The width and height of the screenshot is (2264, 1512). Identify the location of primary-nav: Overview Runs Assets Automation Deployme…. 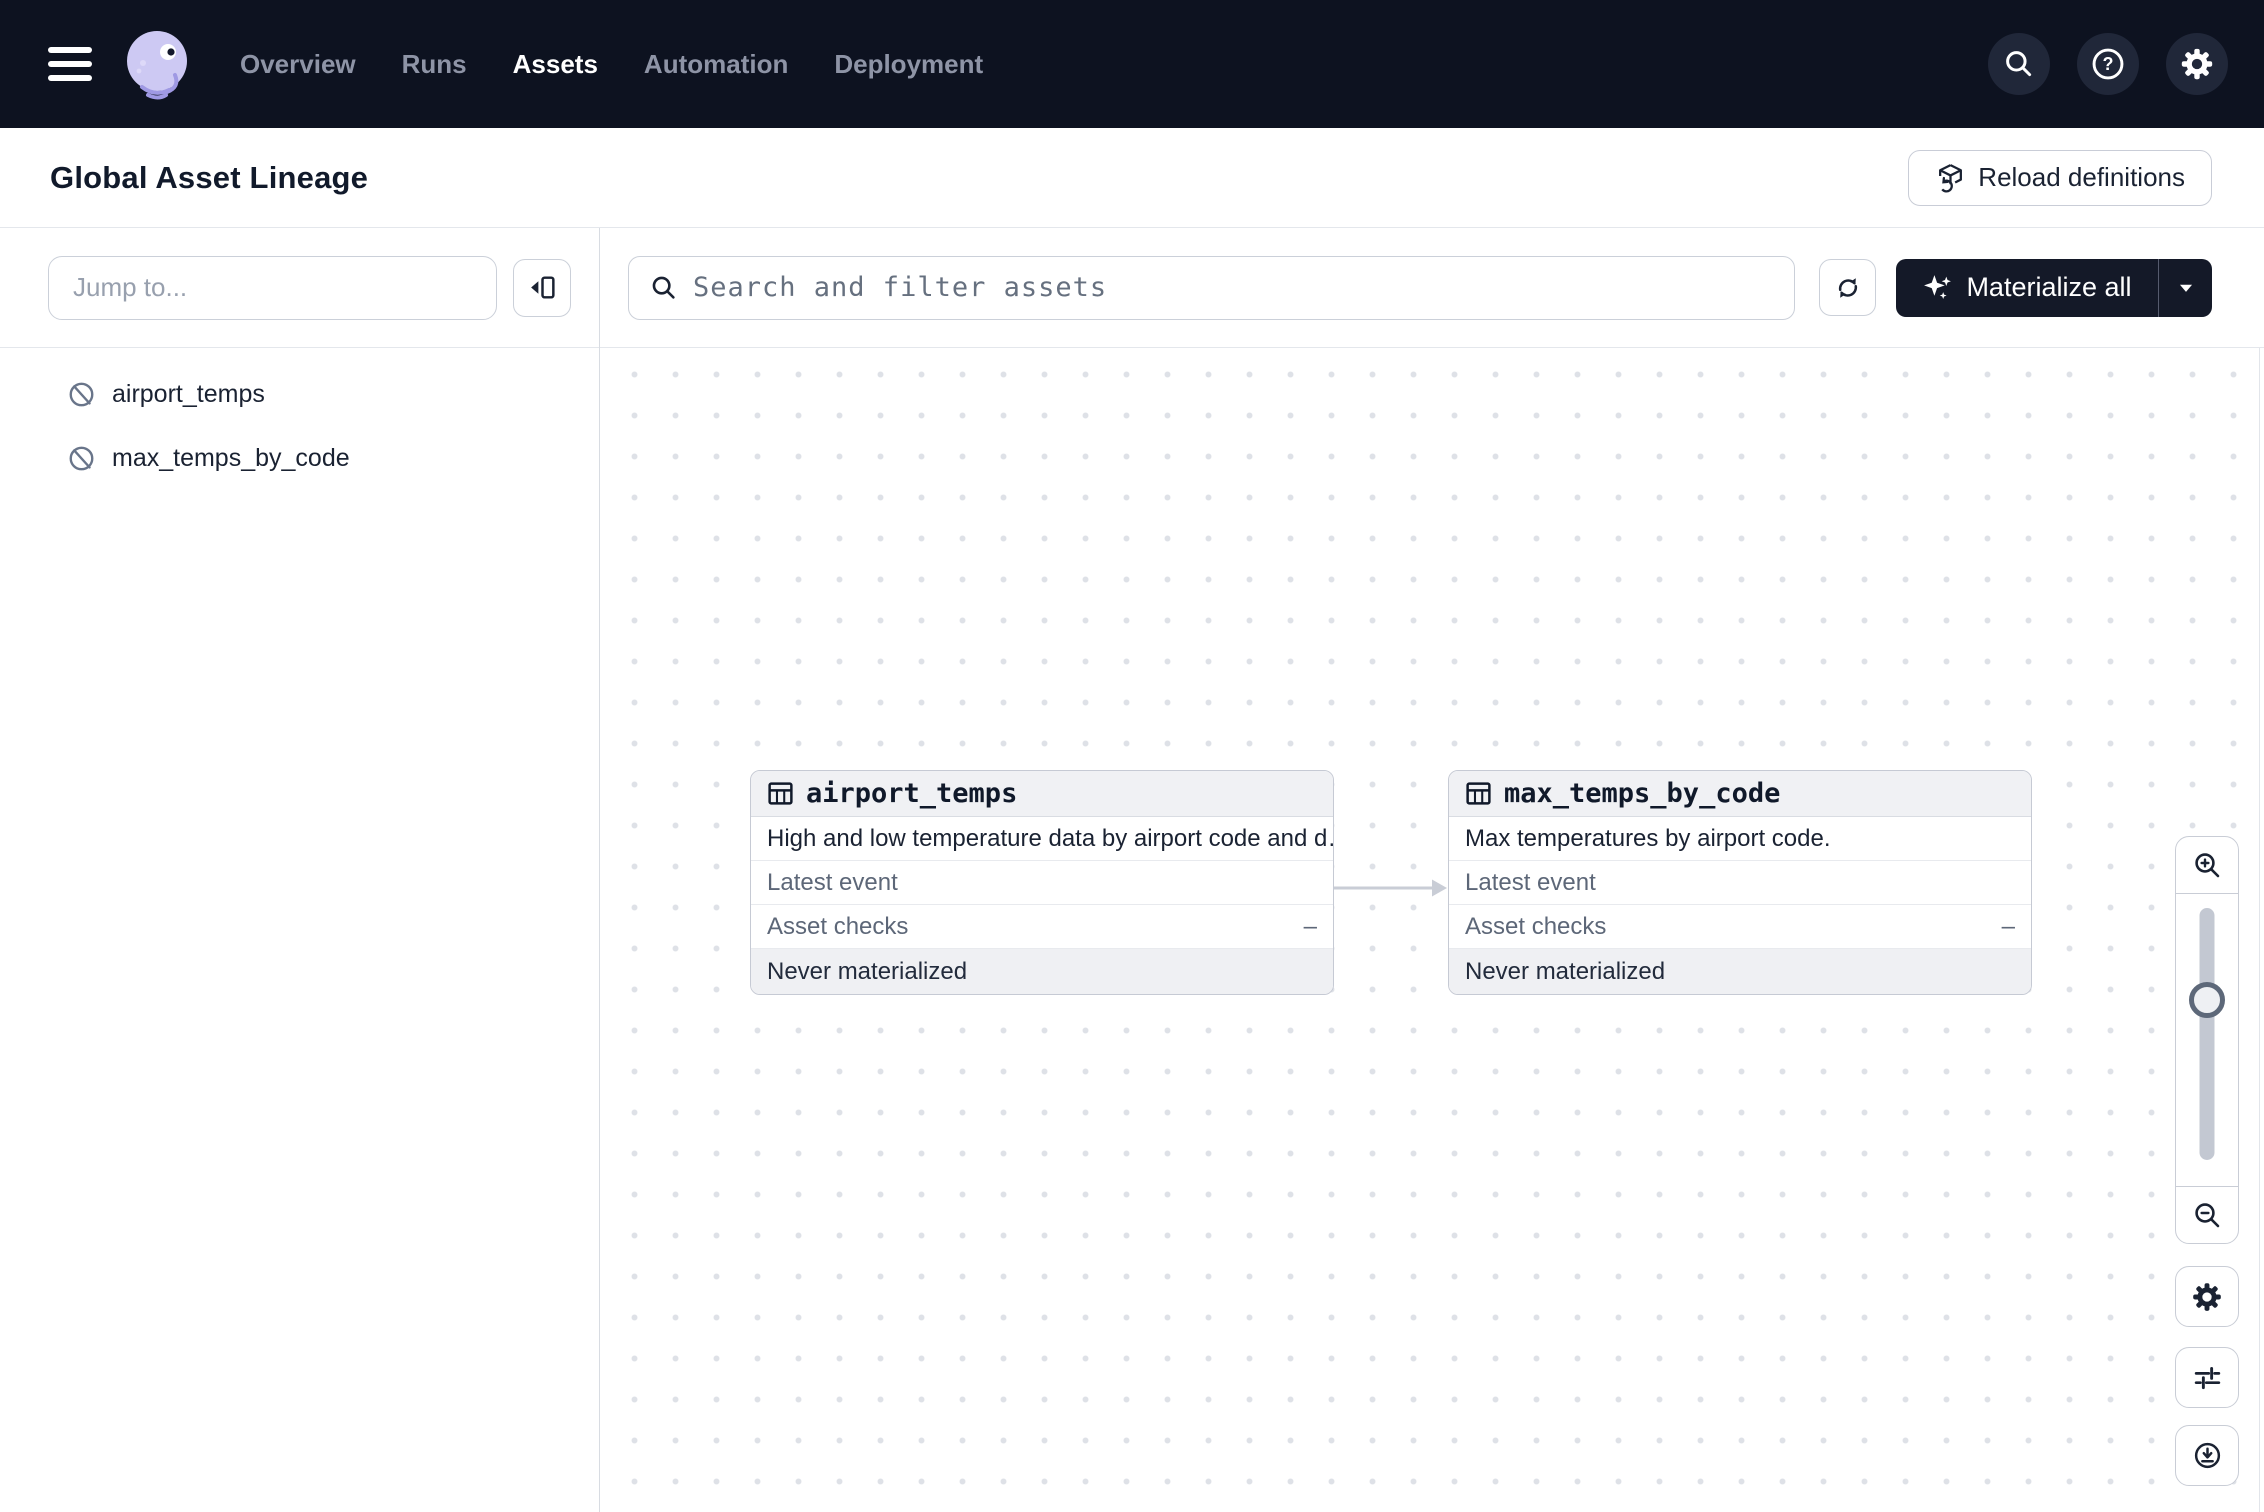
(611, 64).